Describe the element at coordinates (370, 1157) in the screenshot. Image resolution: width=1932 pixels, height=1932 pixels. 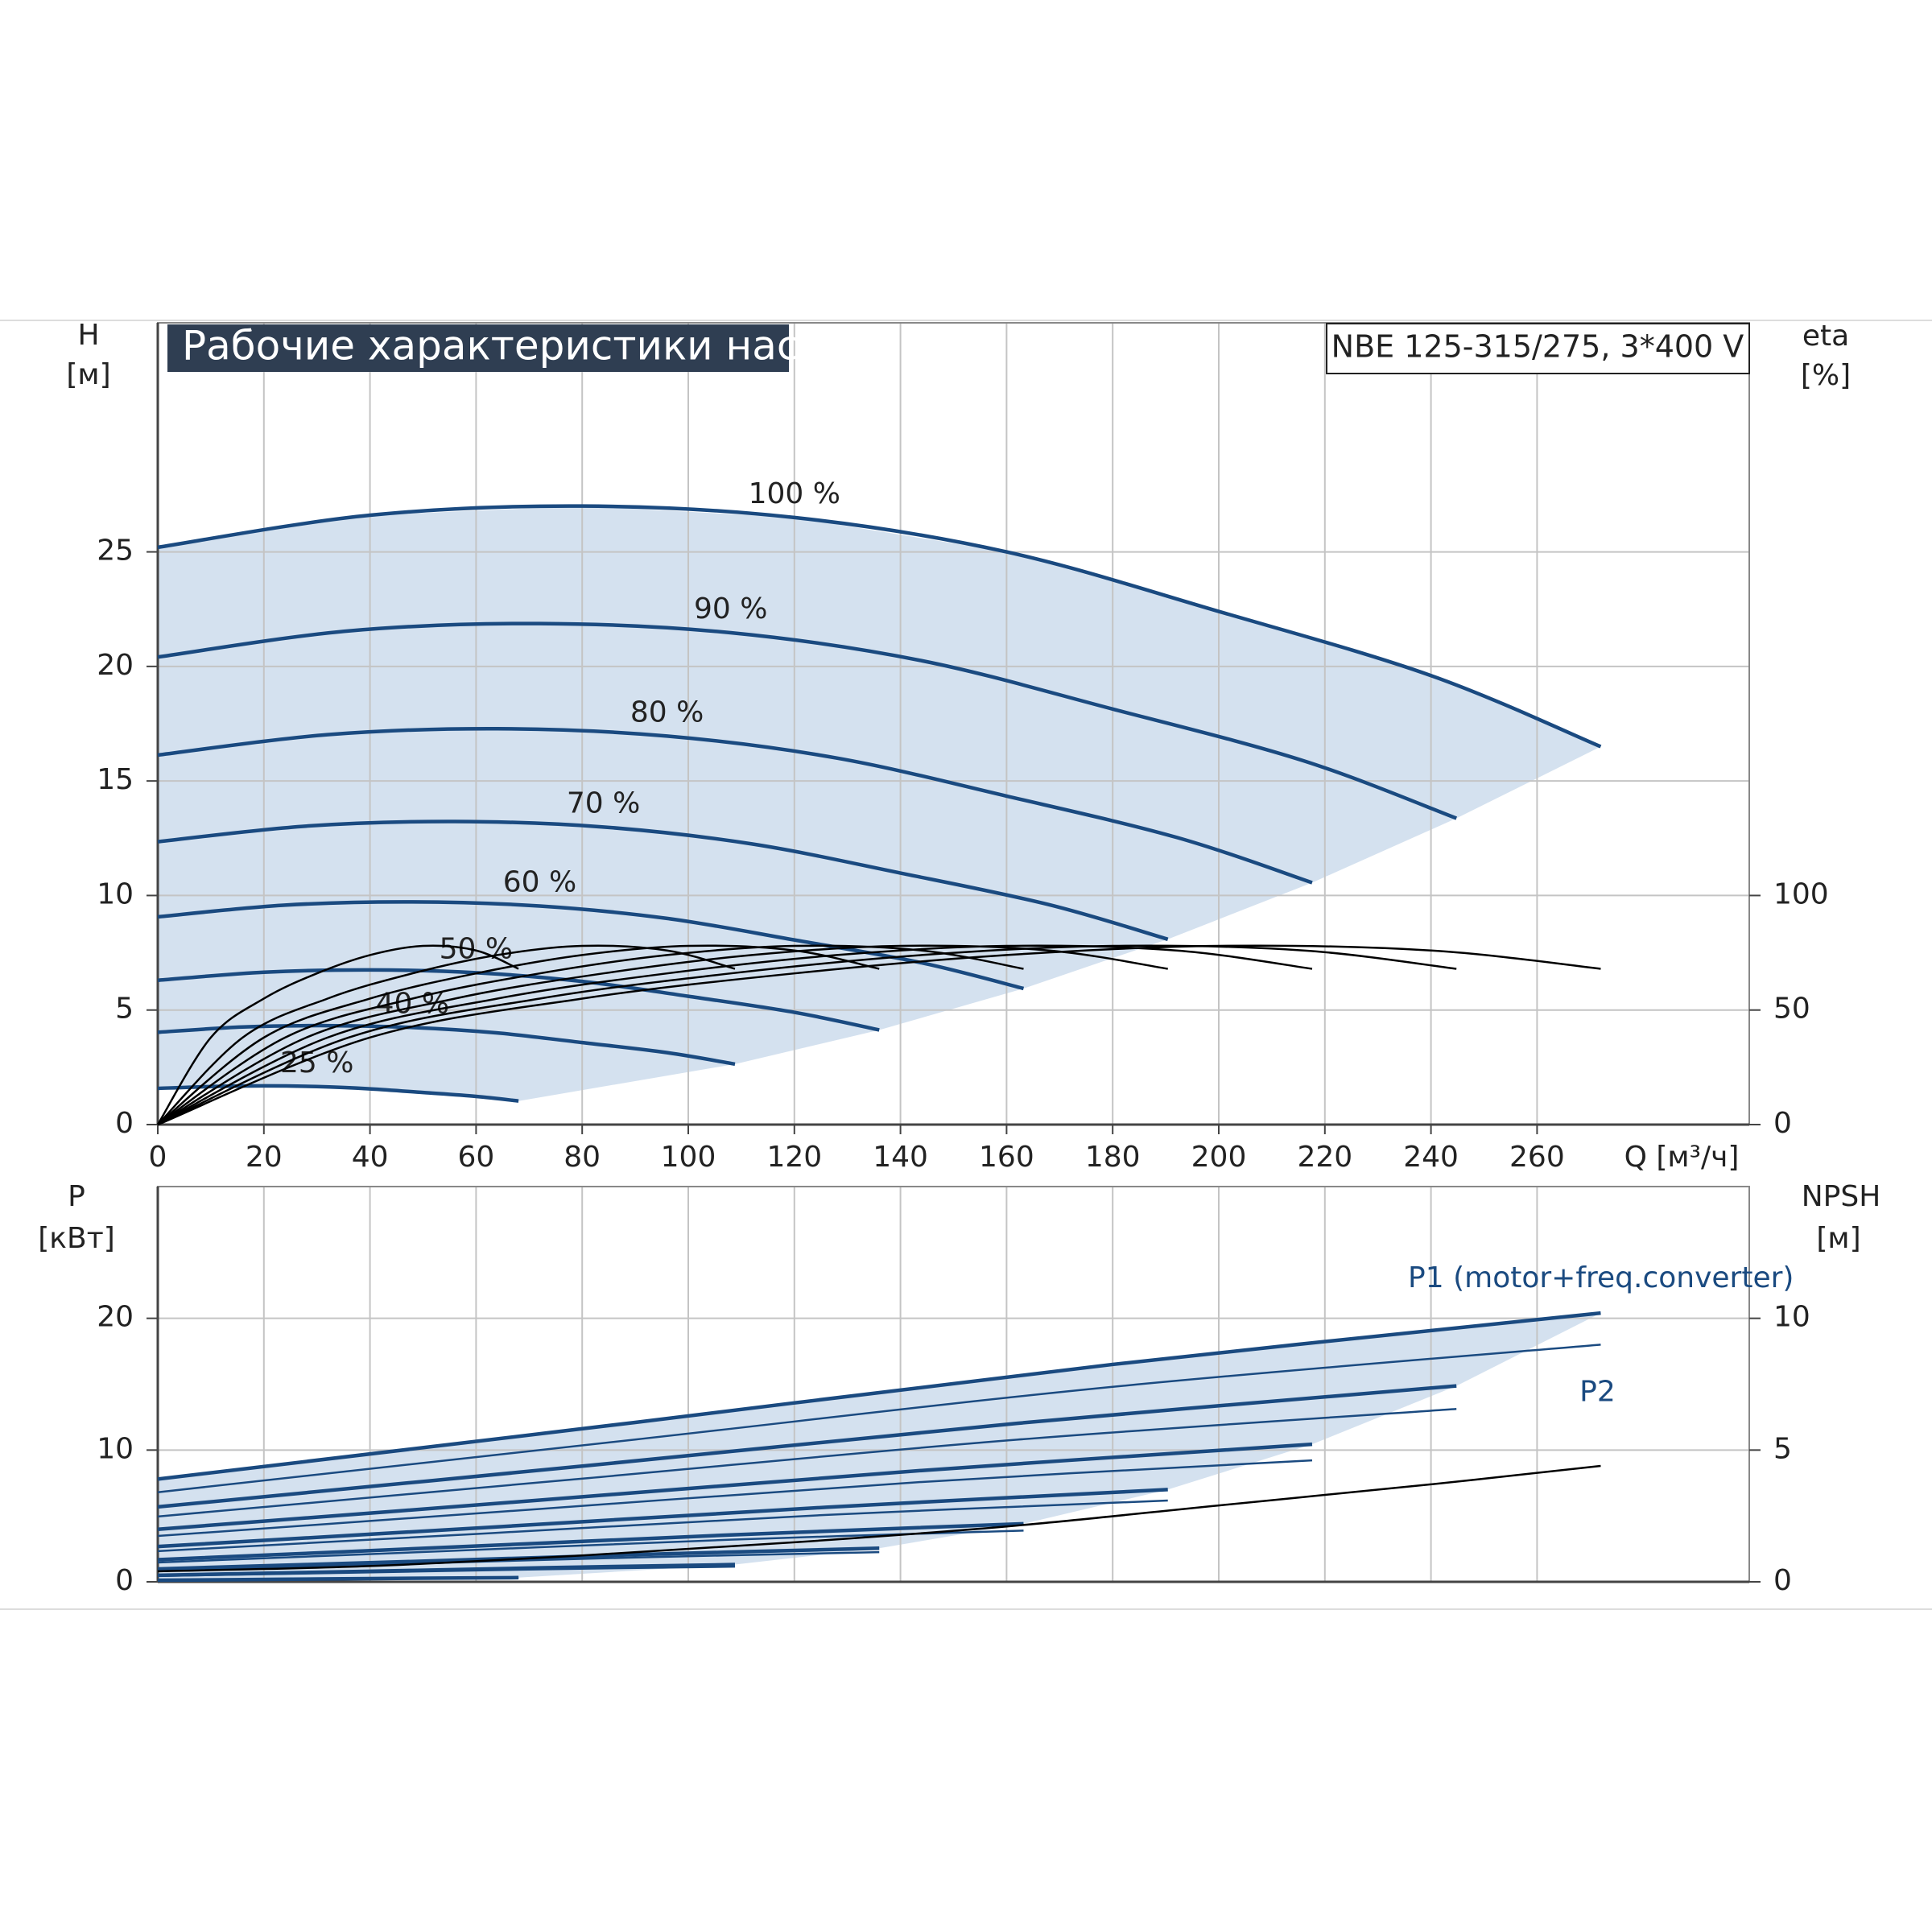
I see `x-tick-label: 40` at that location.